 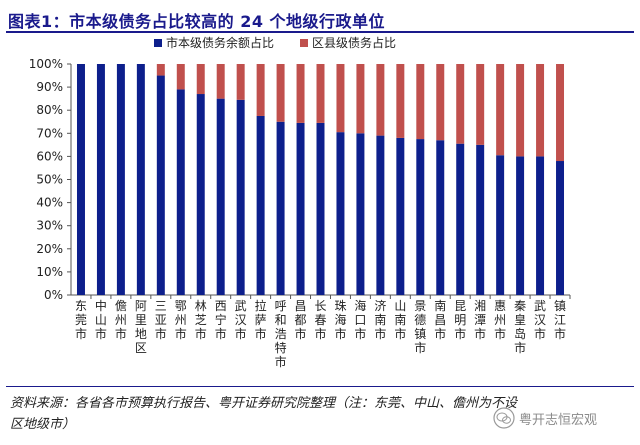 I want to click on y-tick-label: 0%, so click(x=53, y=295).